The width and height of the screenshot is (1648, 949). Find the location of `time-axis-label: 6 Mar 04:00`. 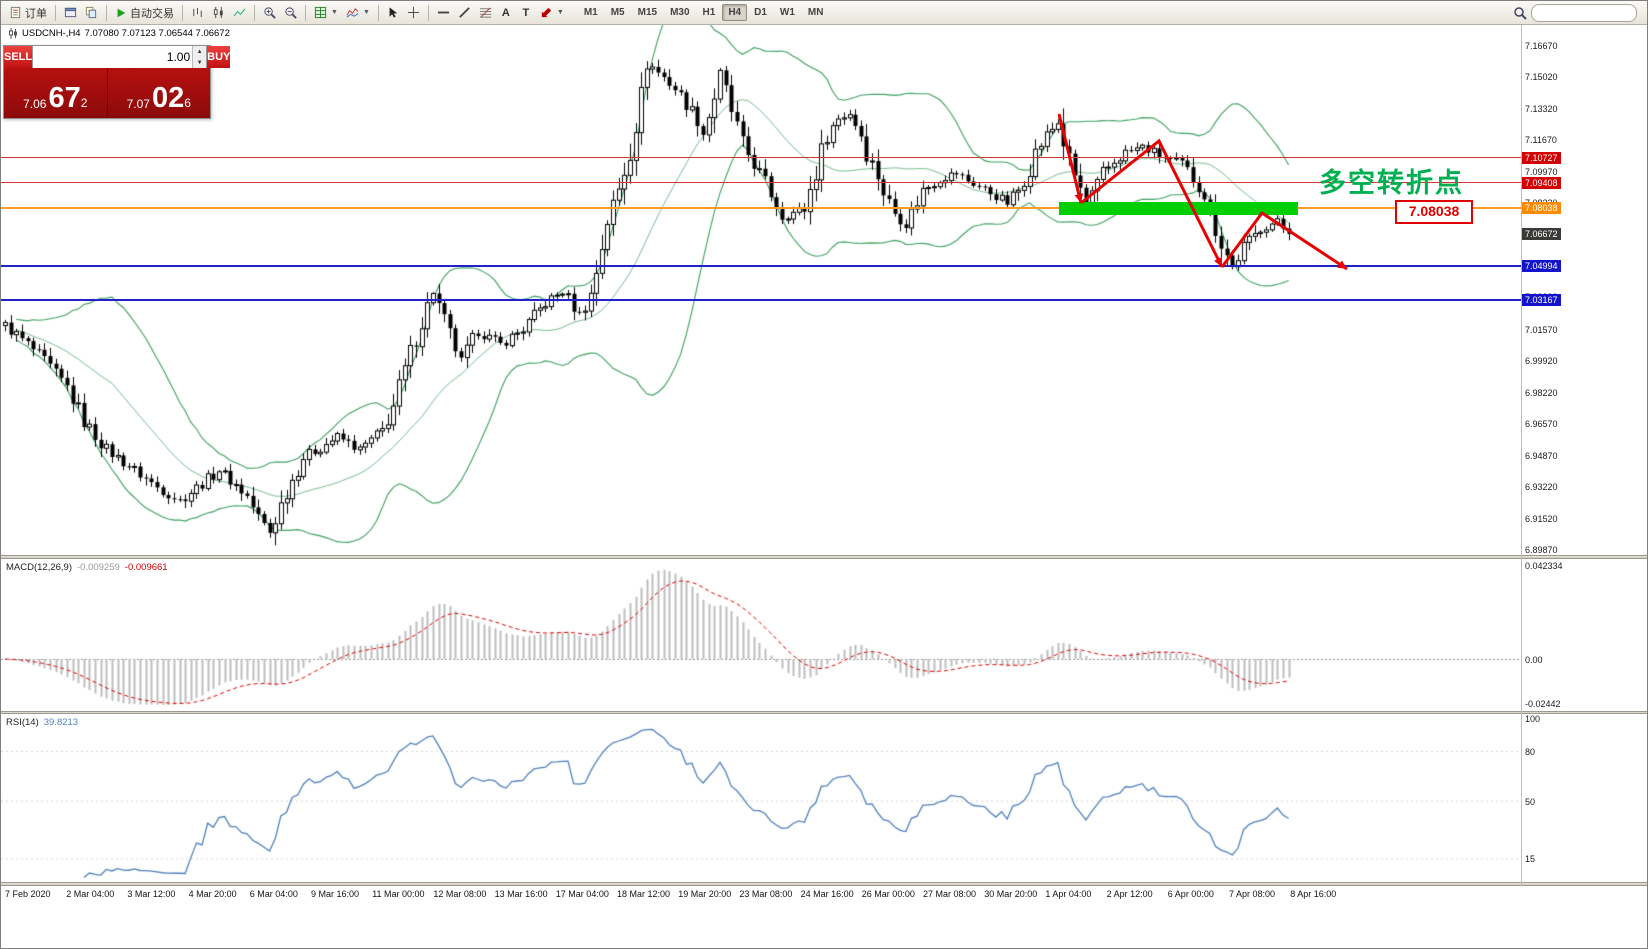

time-axis-label: 6 Mar 04:00 is located at coordinates (273, 894).